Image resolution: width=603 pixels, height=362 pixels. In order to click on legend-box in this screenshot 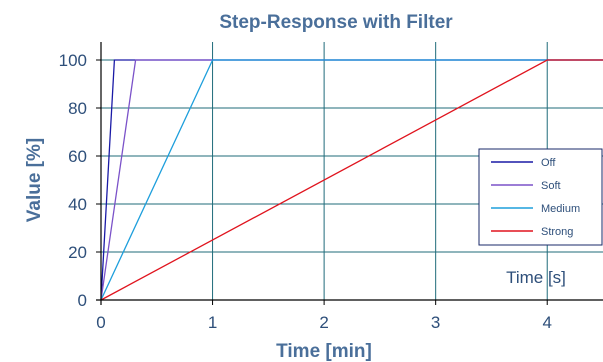, I will do `click(540, 197)`.